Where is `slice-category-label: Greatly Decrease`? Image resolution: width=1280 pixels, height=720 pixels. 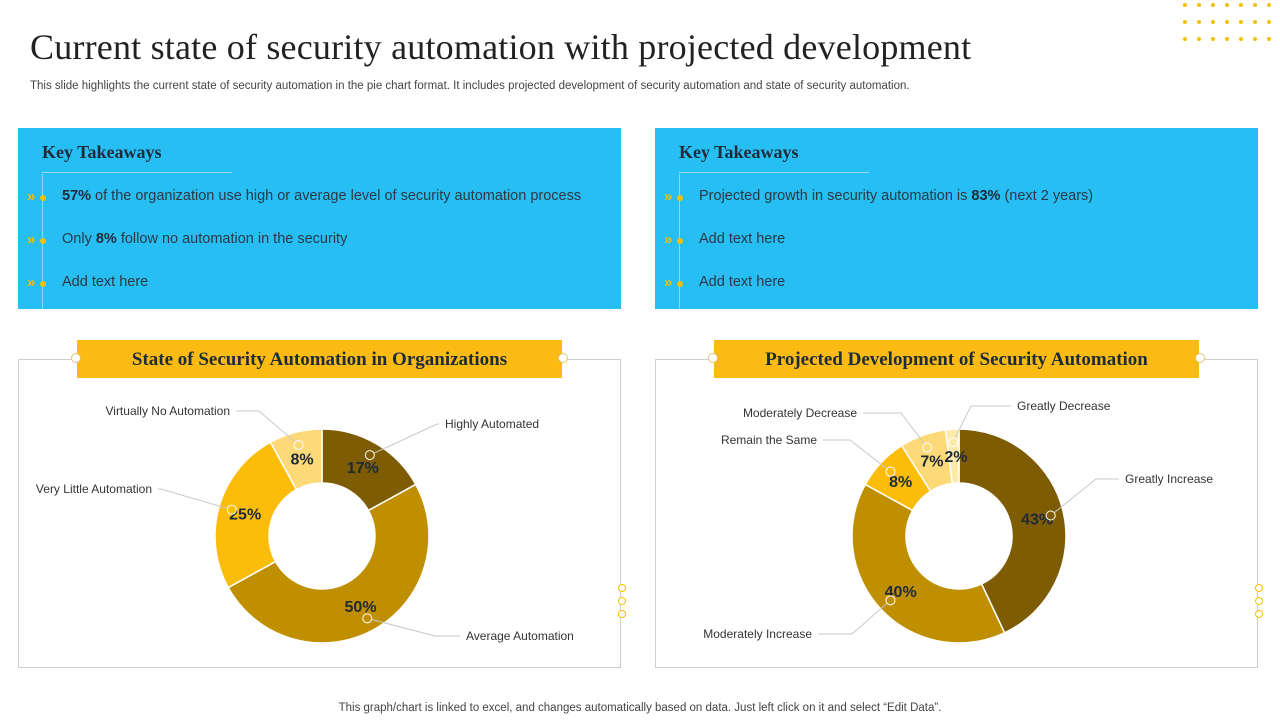 slice-category-label: Greatly Decrease is located at coordinates (1064, 406).